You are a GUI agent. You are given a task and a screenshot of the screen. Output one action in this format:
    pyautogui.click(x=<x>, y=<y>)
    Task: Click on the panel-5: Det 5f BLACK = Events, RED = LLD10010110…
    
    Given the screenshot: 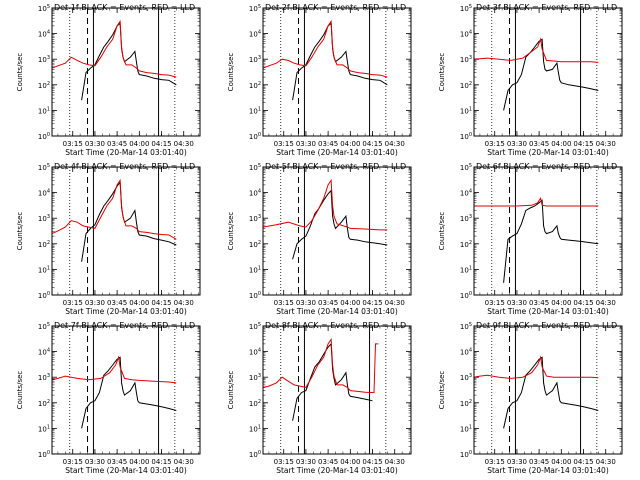 What is the action you would take?
    pyautogui.click(x=319, y=239)
    